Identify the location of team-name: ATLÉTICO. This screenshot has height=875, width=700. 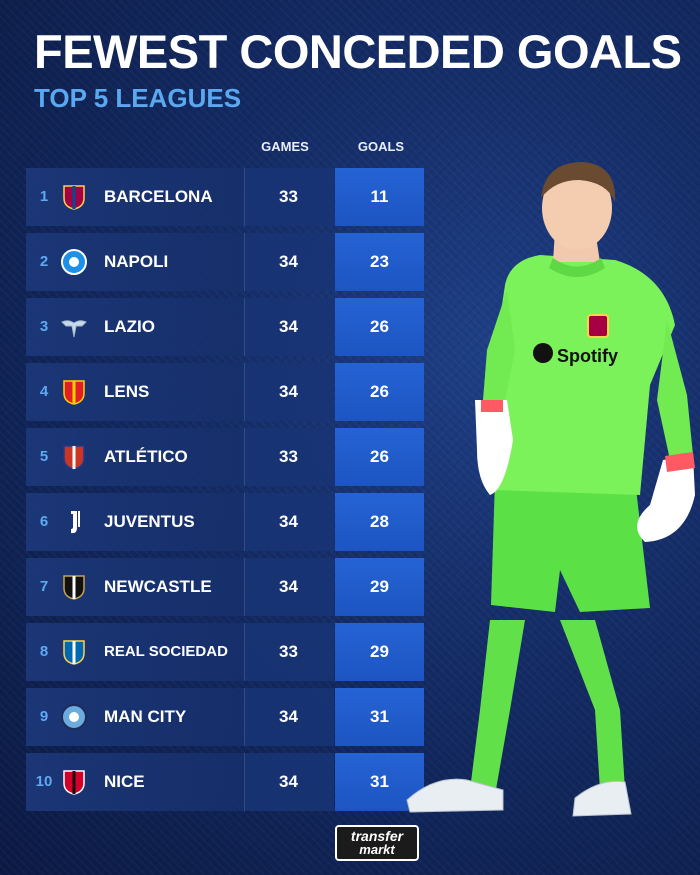
(146, 456).